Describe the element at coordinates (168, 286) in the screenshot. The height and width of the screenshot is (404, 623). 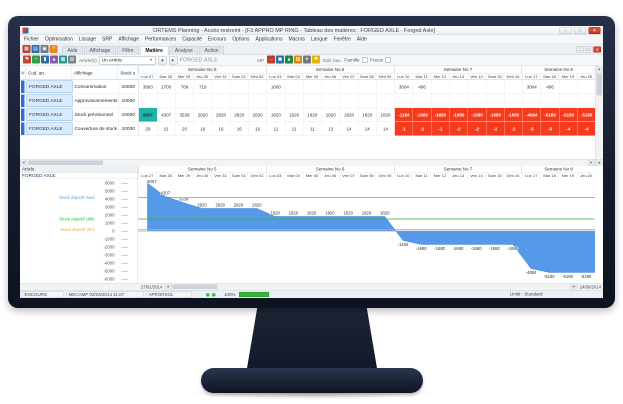
I see `chart-scroll-left-icon: ◄` at that location.